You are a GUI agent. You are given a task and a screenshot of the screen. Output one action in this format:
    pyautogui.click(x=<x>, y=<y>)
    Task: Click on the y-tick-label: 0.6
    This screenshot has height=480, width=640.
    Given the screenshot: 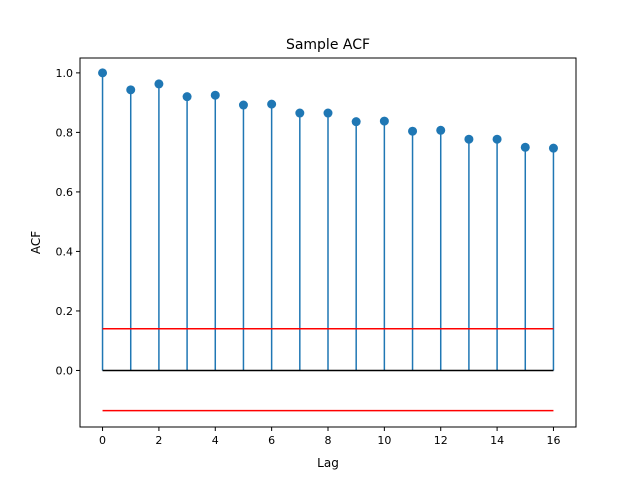 What is the action you would take?
    pyautogui.click(x=65, y=192)
    